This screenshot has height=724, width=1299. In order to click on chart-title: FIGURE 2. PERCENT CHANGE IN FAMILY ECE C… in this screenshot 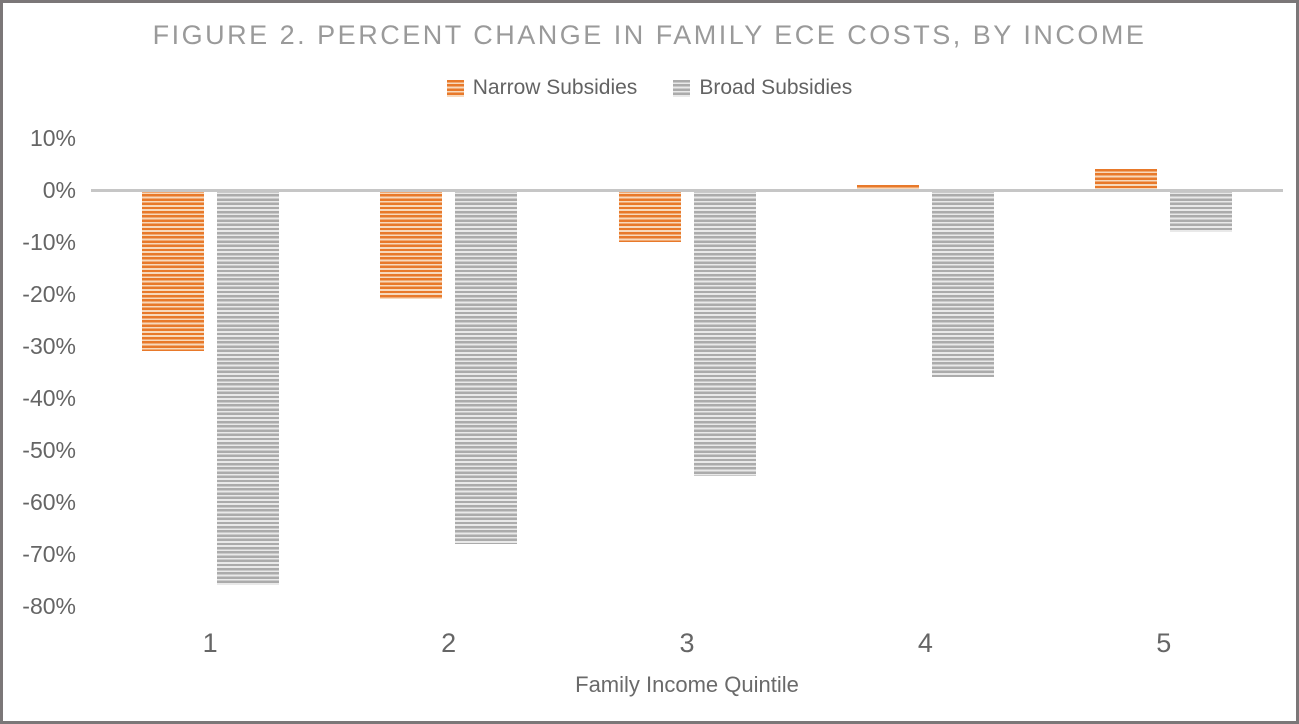, I will do `click(649, 35)`.